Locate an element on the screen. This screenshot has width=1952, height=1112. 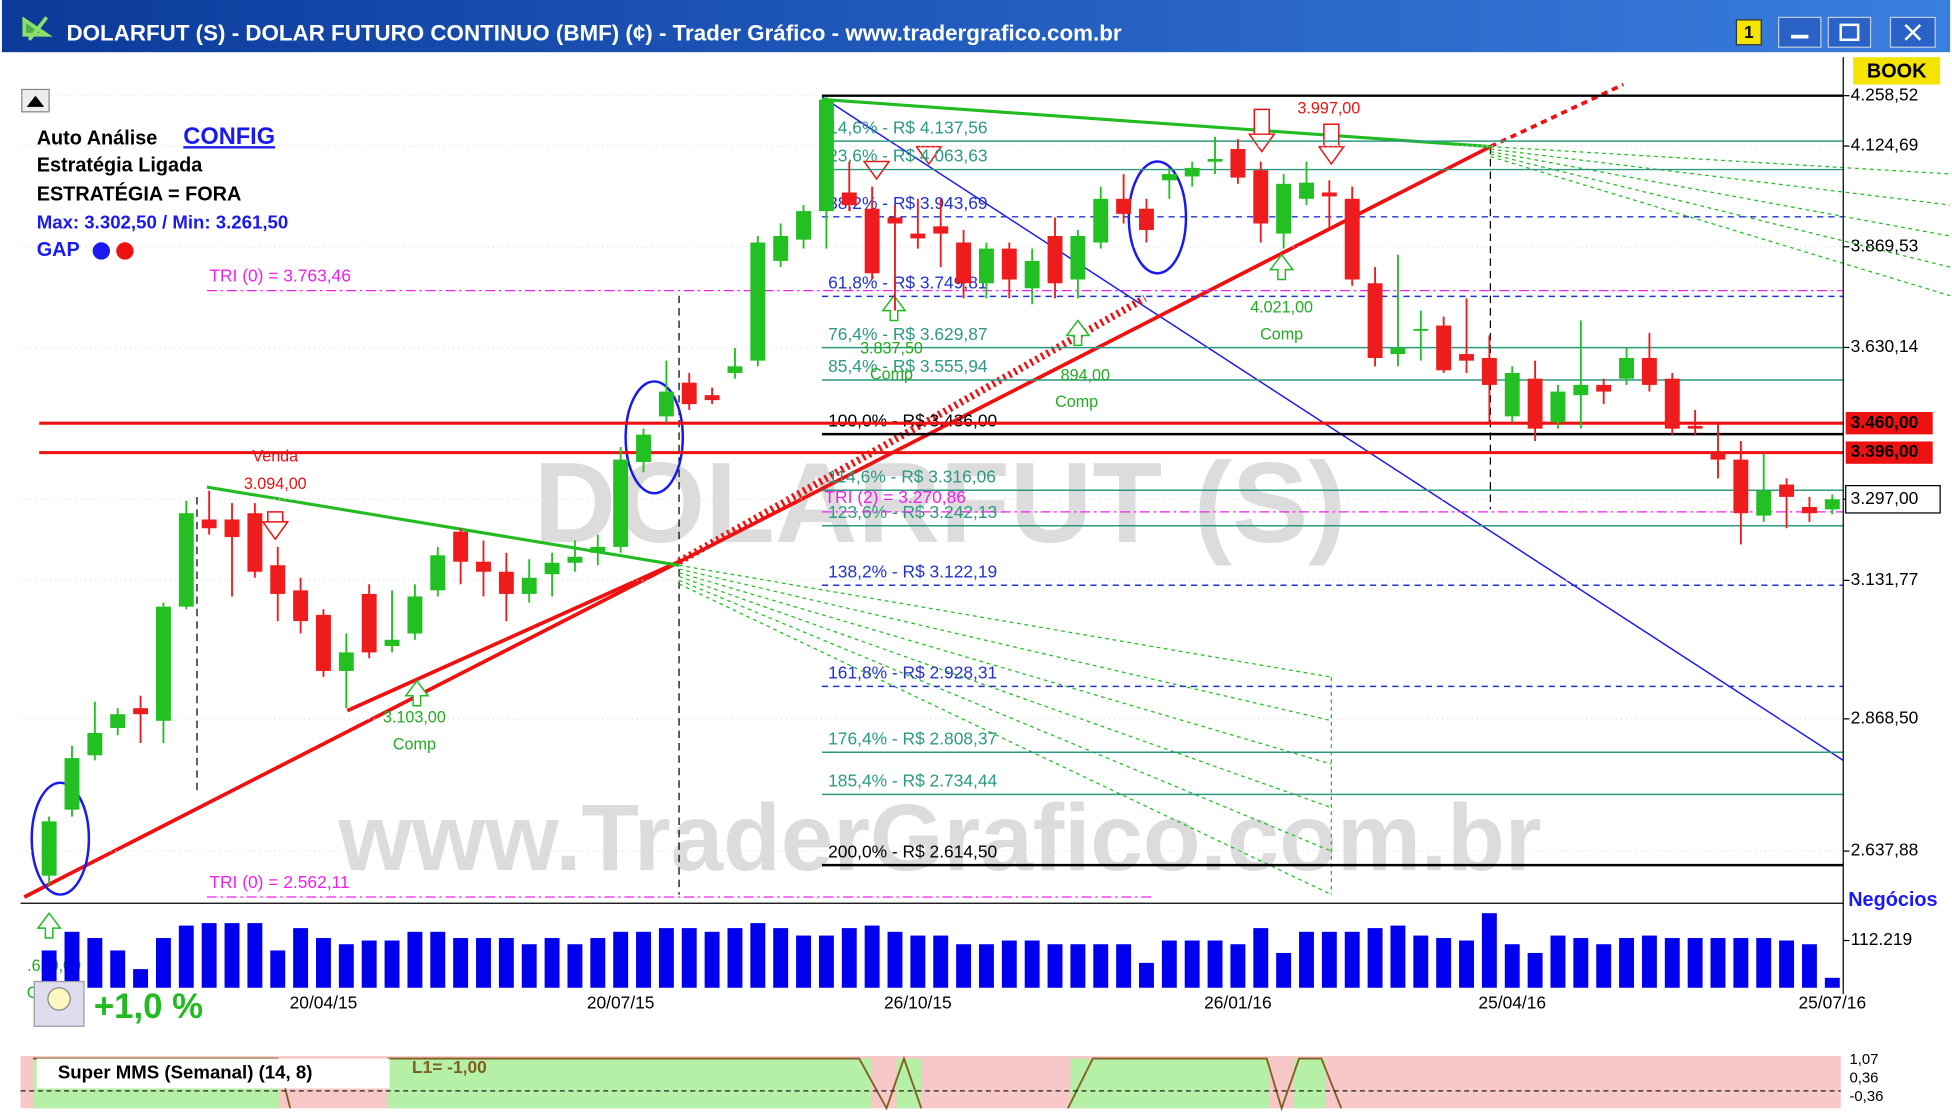
bulb-icon is located at coordinates (59, 999).